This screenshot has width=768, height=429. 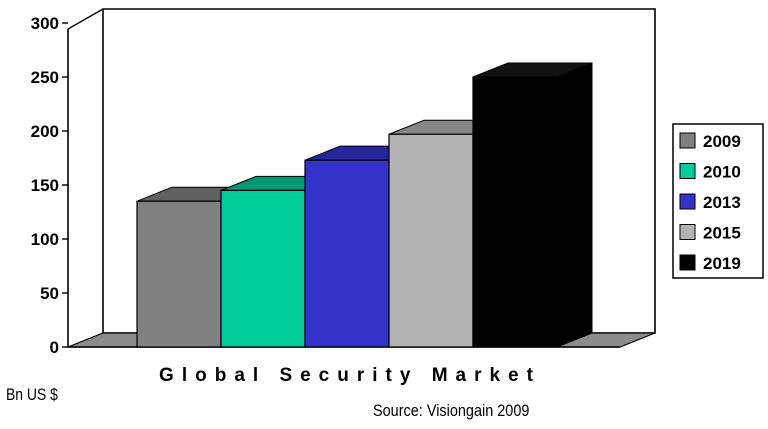 I want to click on legend: 2009 2010 2013 2015 2019, so click(x=718, y=201).